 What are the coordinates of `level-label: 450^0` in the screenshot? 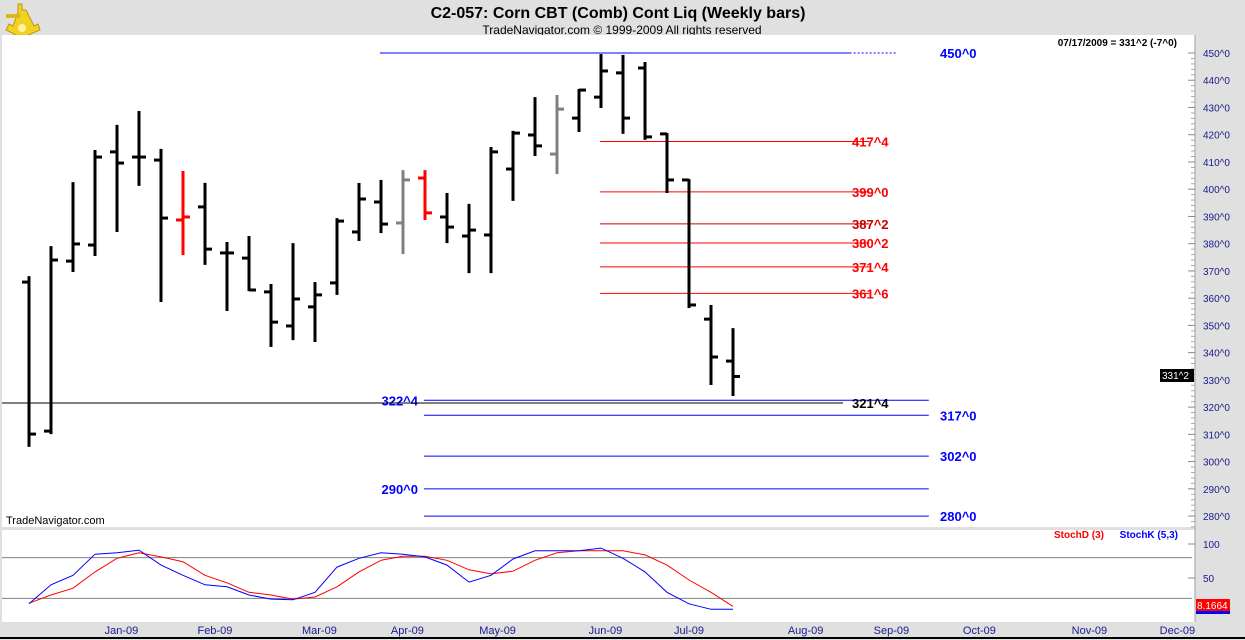 It's located at (958, 53).